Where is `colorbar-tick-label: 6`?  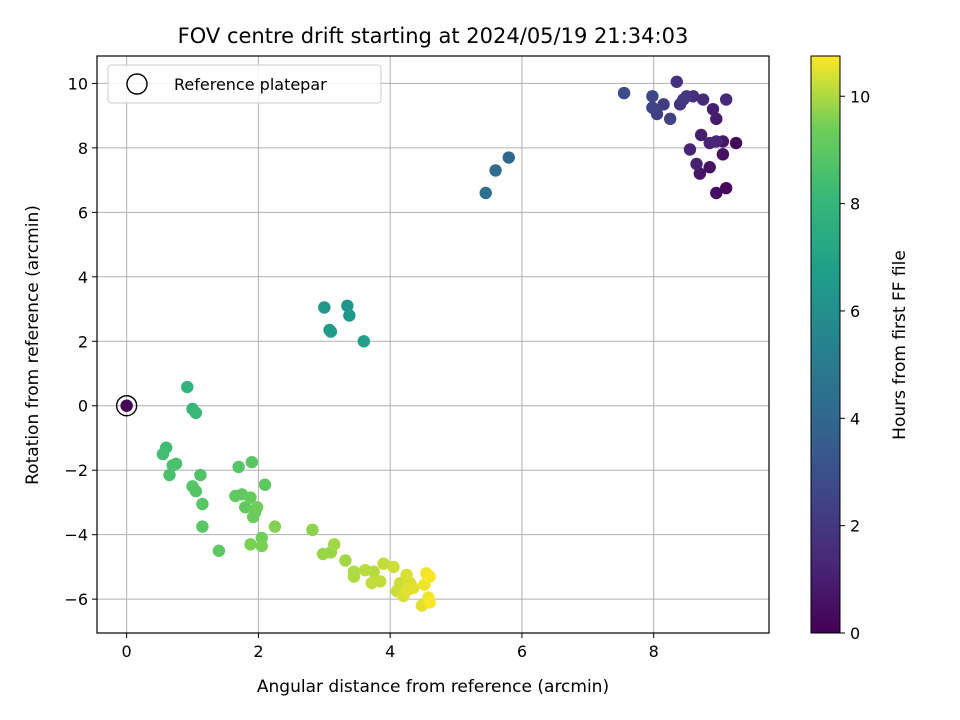
colorbar-tick-label: 6 is located at coordinates (855, 311).